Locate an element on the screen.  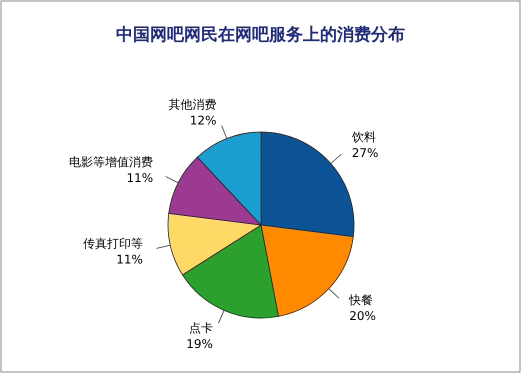
data-label: 12% is located at coordinates (203, 120).